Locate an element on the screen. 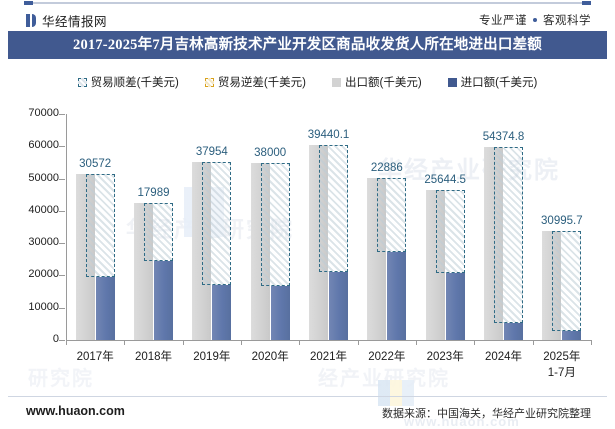 The image size is (615, 429). difference-value-label: 54374.8 is located at coordinates (503, 137).